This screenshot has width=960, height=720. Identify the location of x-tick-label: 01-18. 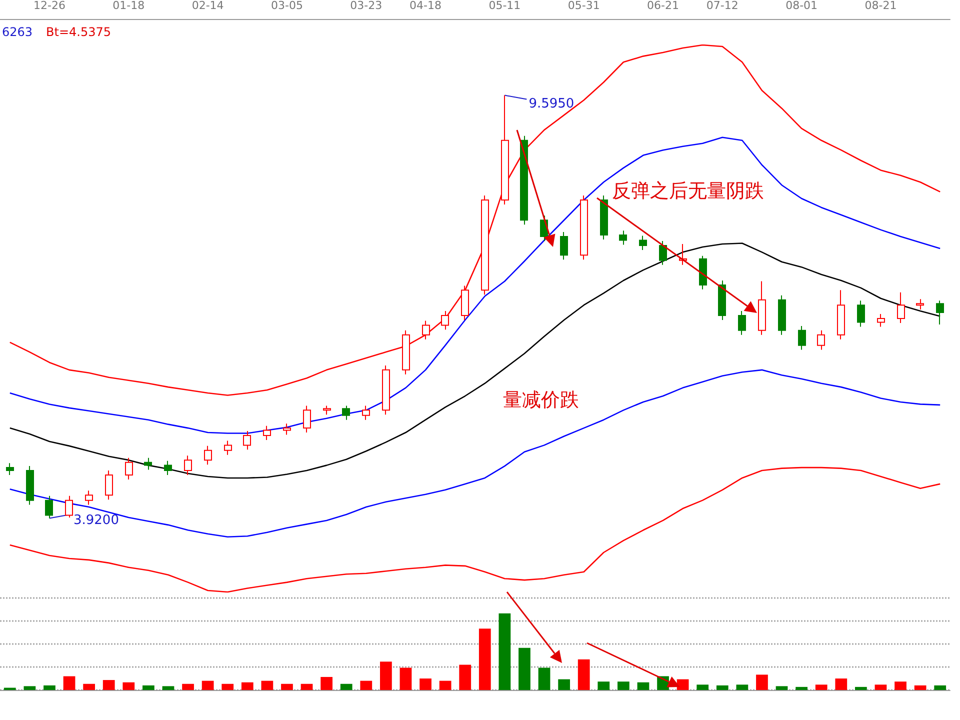
(128, 6).